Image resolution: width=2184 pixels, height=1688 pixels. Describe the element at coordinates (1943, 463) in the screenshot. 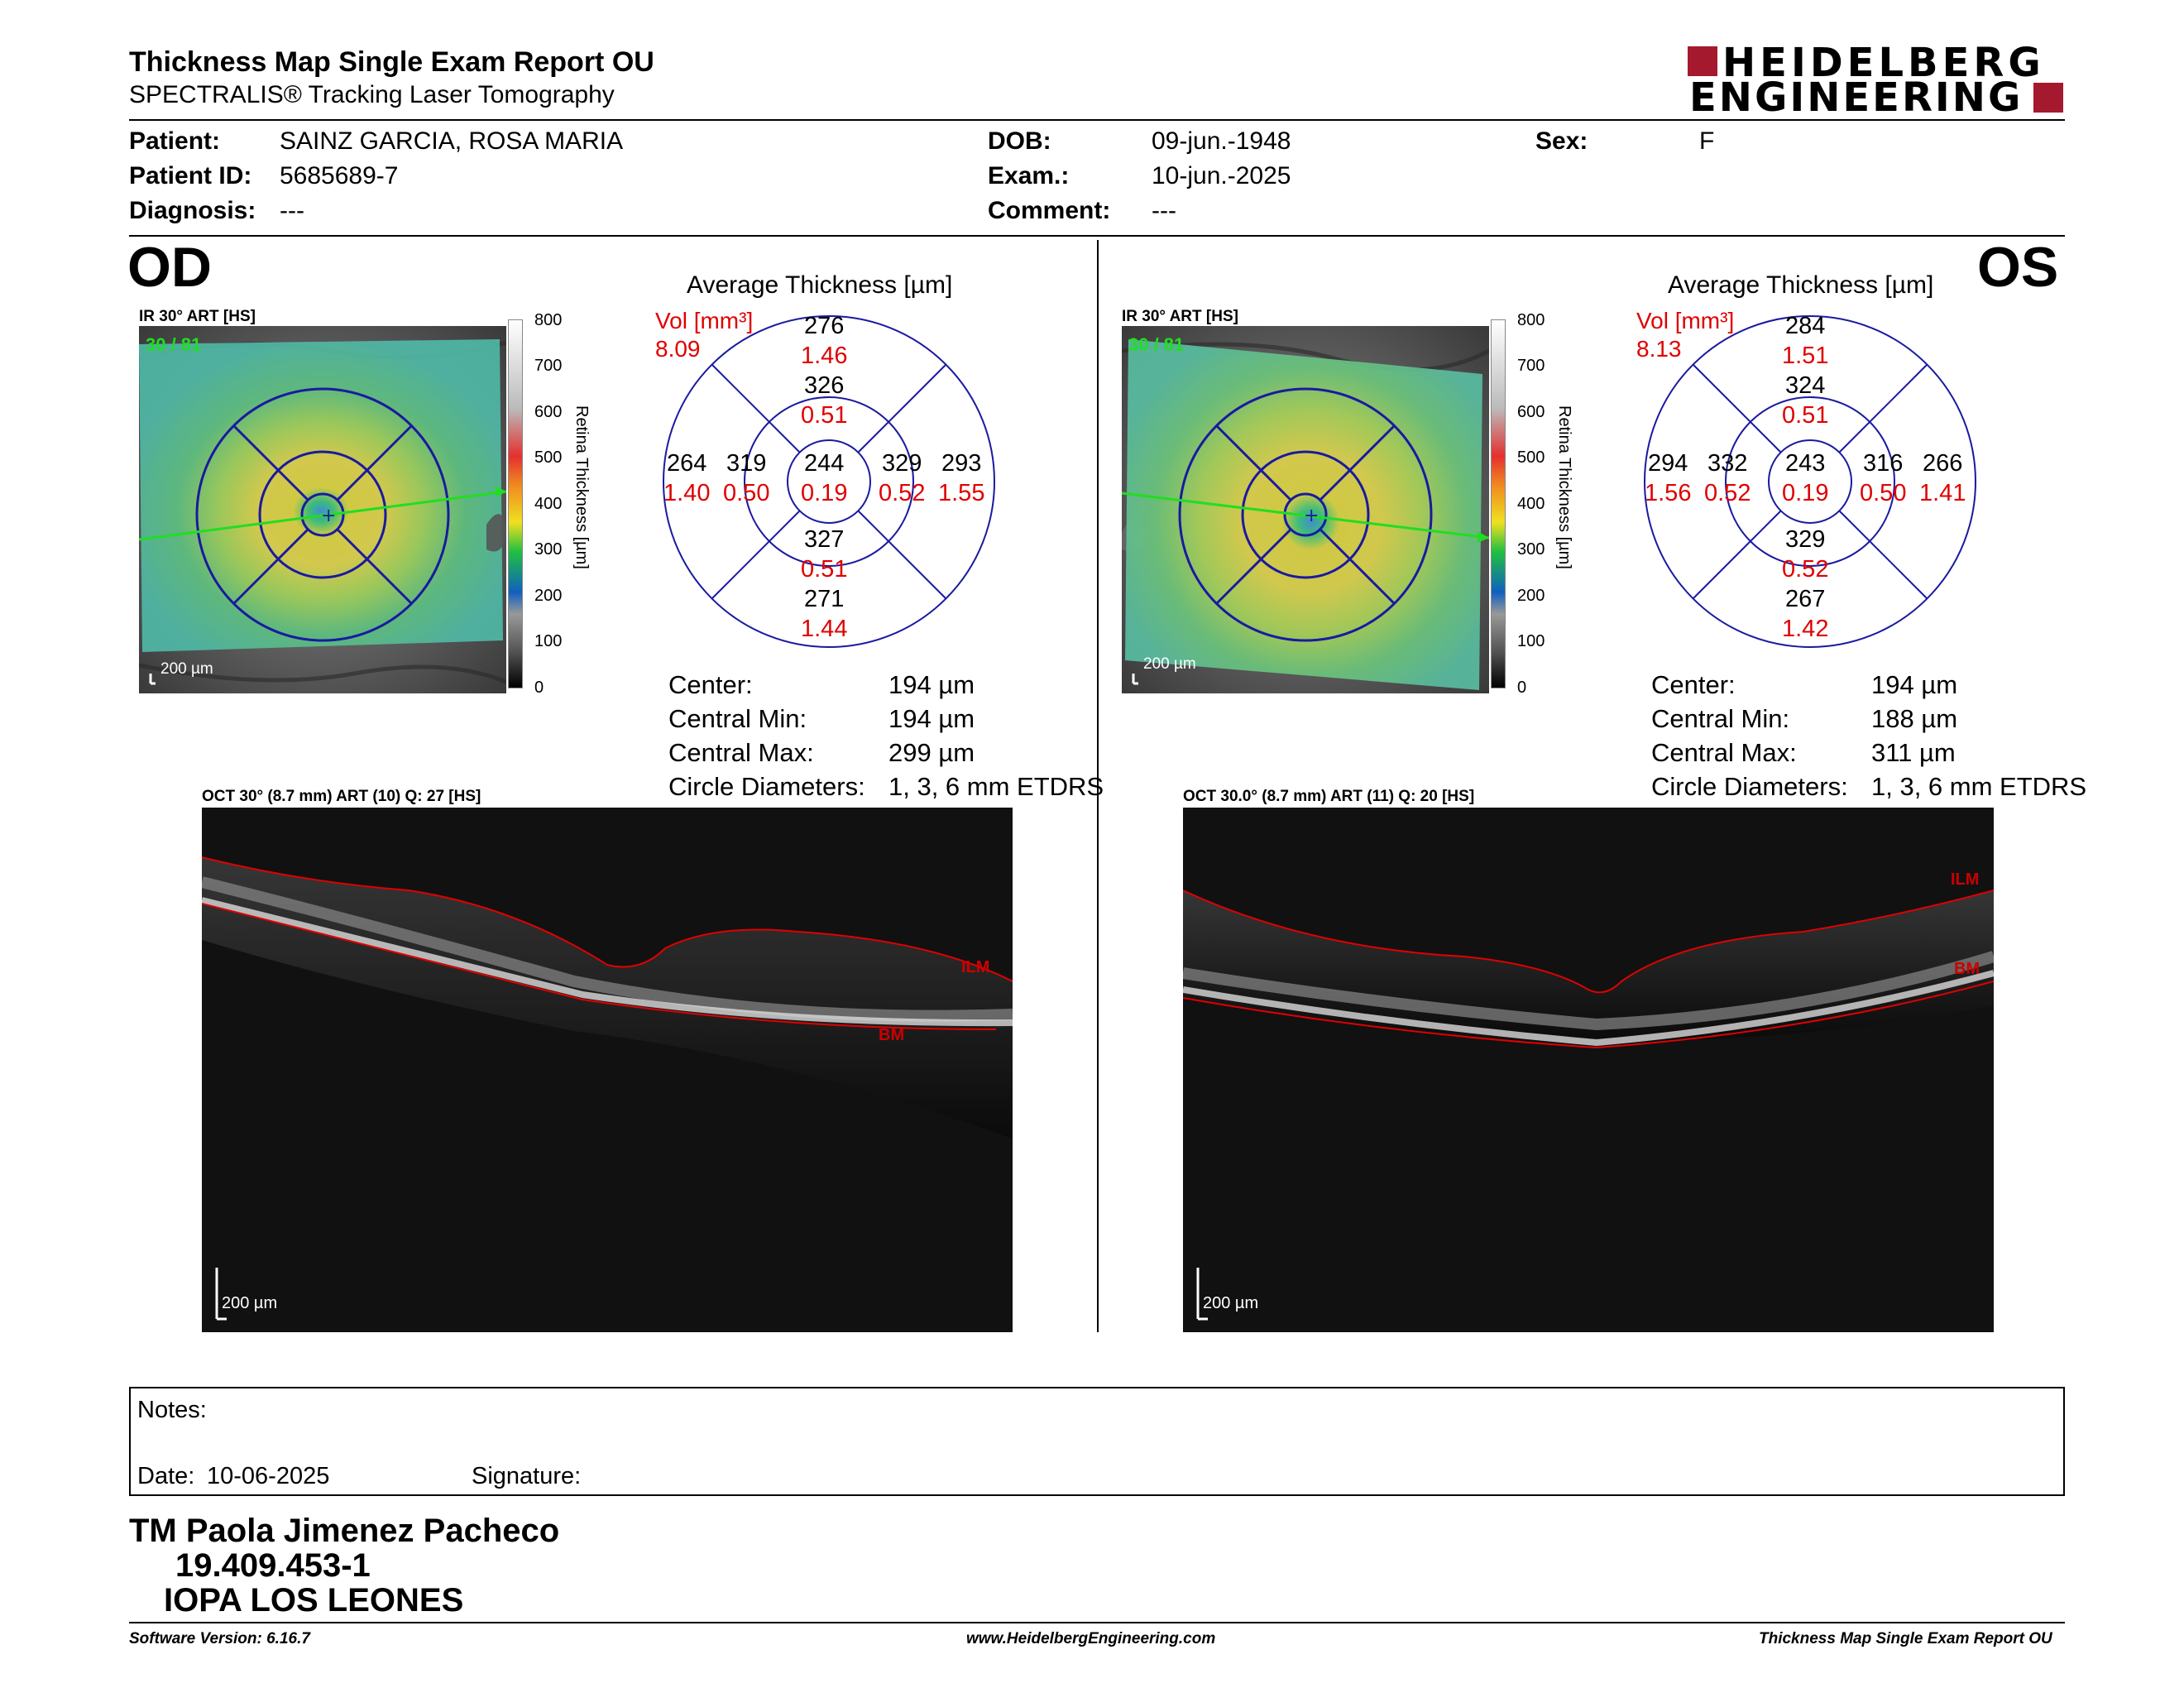

I see `os-outer-right-thickness: 266` at that location.